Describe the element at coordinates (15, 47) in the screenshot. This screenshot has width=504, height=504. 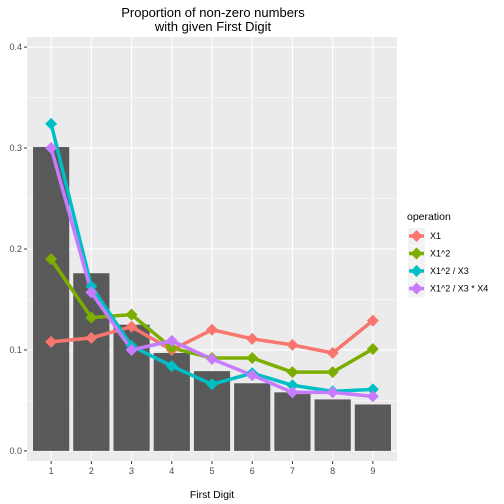
I see `y-tick-label: 0.4` at that location.